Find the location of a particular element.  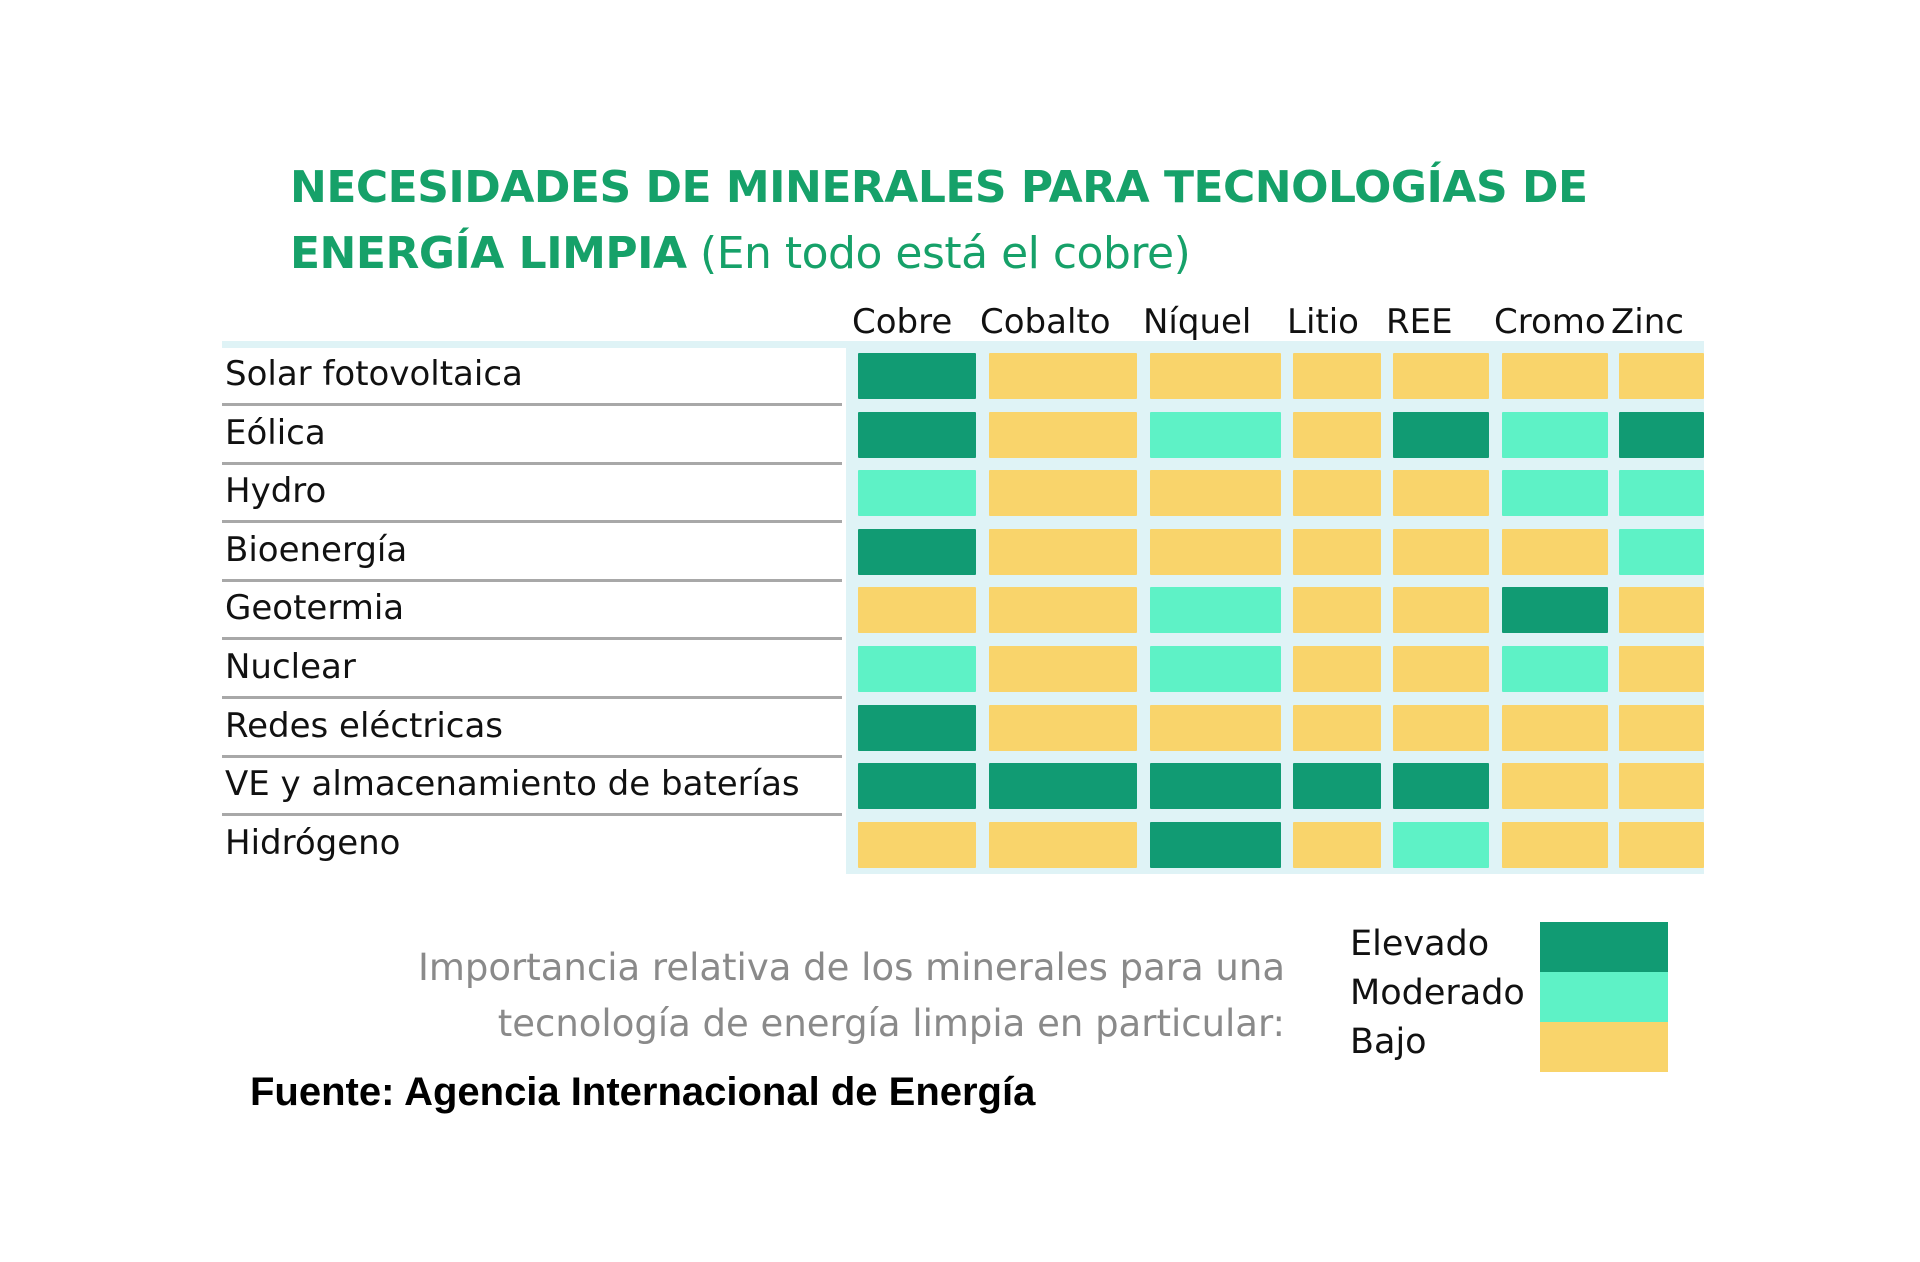

chart-title-line-2: ENERGÍA LIMPIA (En todo está el cobre) is located at coordinates (740, 253).